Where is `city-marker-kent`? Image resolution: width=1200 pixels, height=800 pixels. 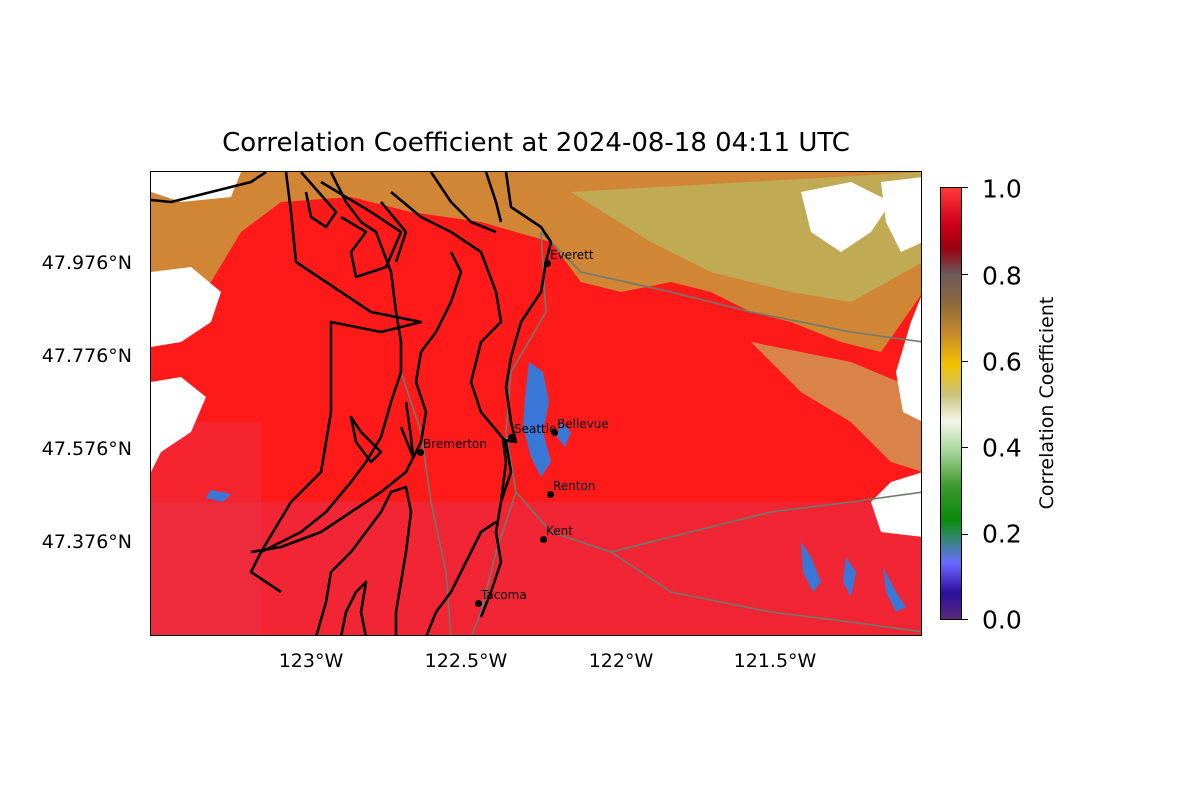
city-marker-kent is located at coordinates (543, 539).